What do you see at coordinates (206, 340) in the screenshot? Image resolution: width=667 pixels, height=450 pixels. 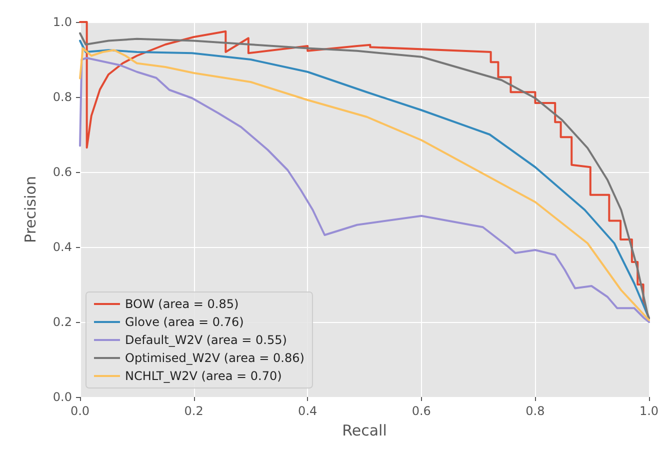 I see `legend-label: Default_W2V (area = 0.55)` at bounding box center [206, 340].